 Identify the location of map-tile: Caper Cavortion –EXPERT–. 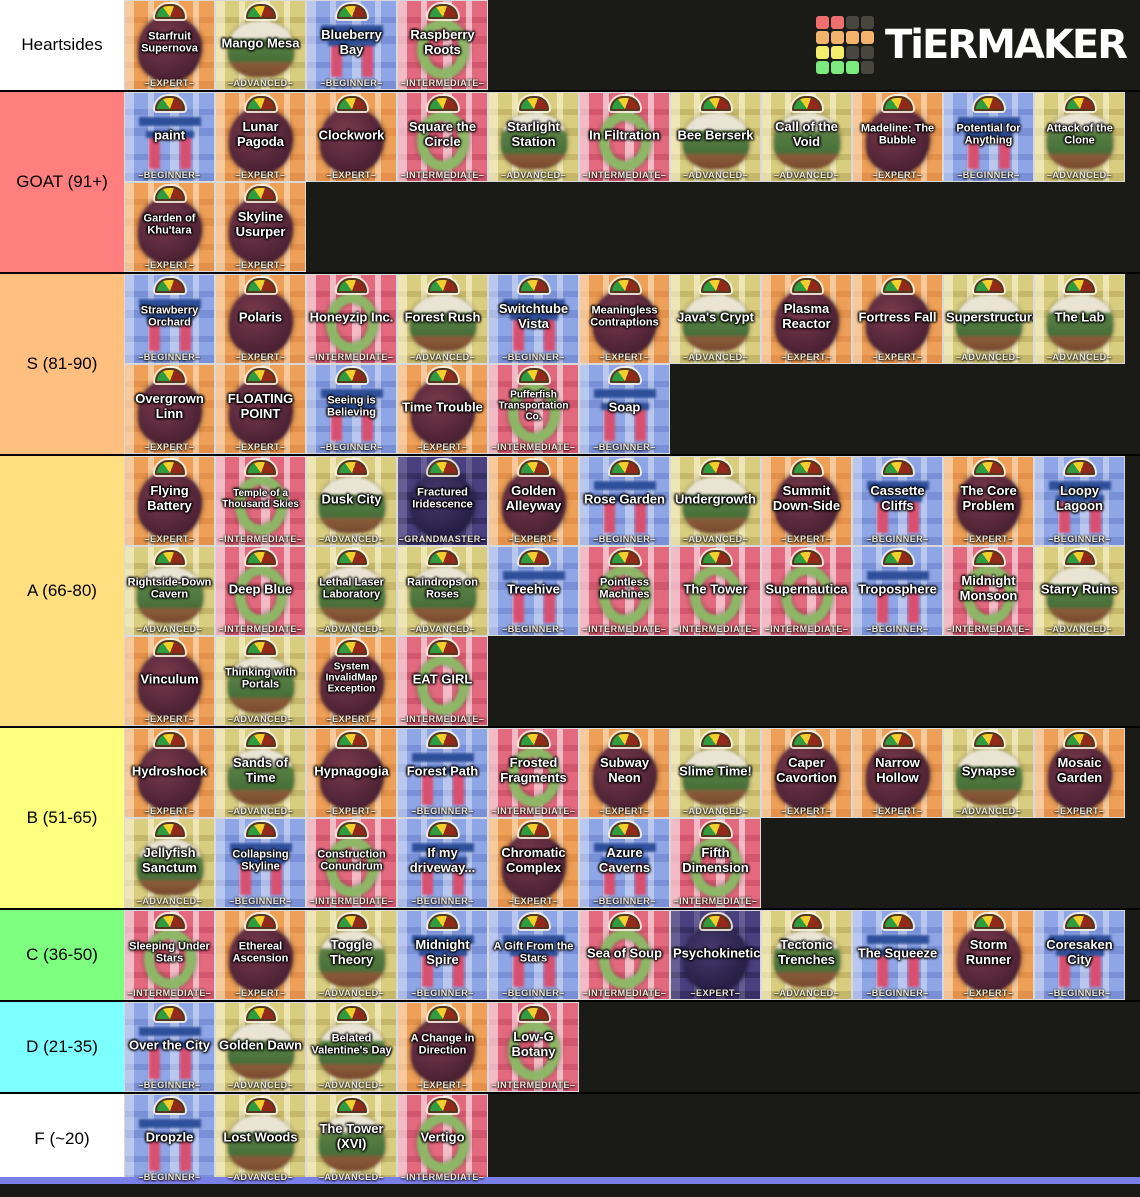
(806, 773).